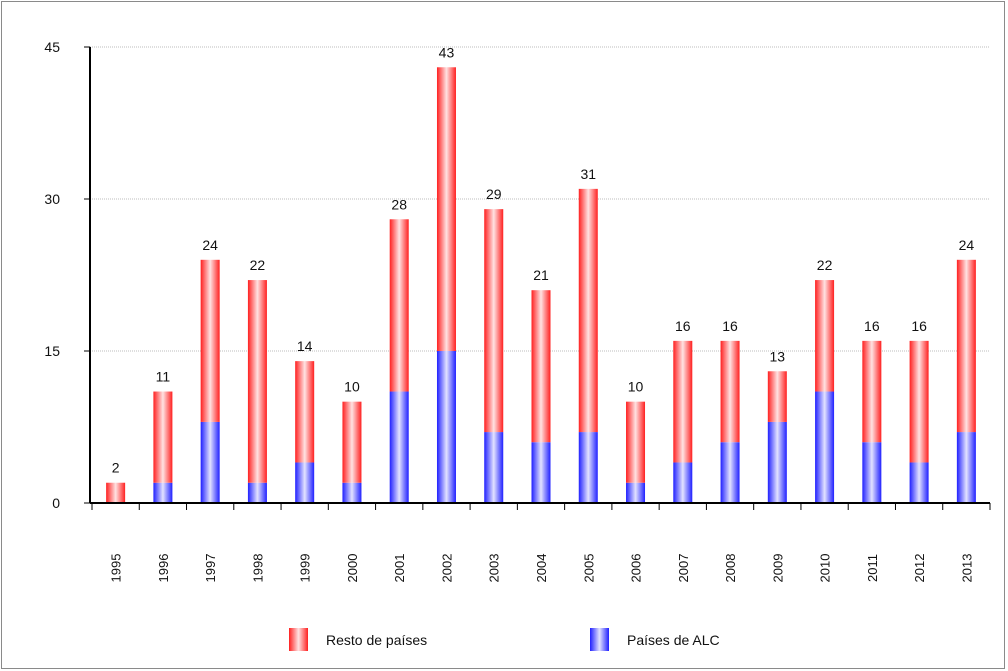 The image size is (1008, 671). I want to click on x-category-label: 2009, so click(777, 568).